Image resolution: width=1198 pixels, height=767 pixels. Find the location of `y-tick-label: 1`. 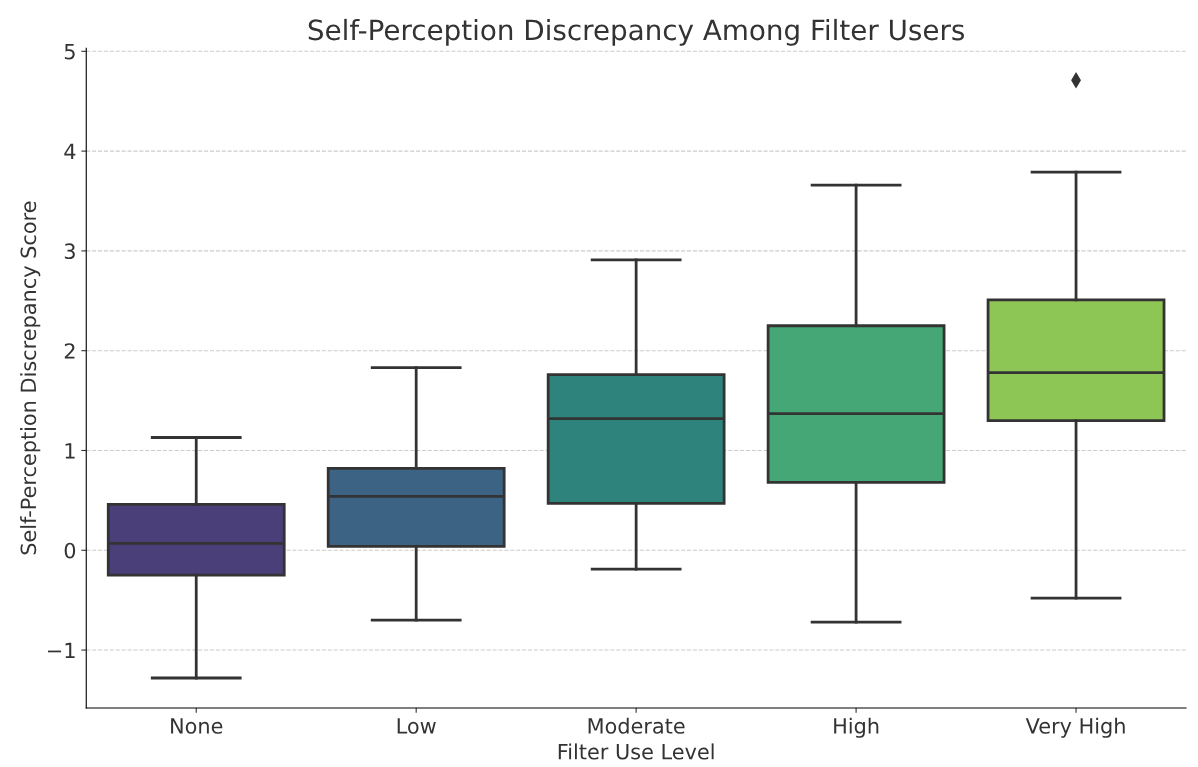

y-tick-label: 1 is located at coordinates (70, 451).